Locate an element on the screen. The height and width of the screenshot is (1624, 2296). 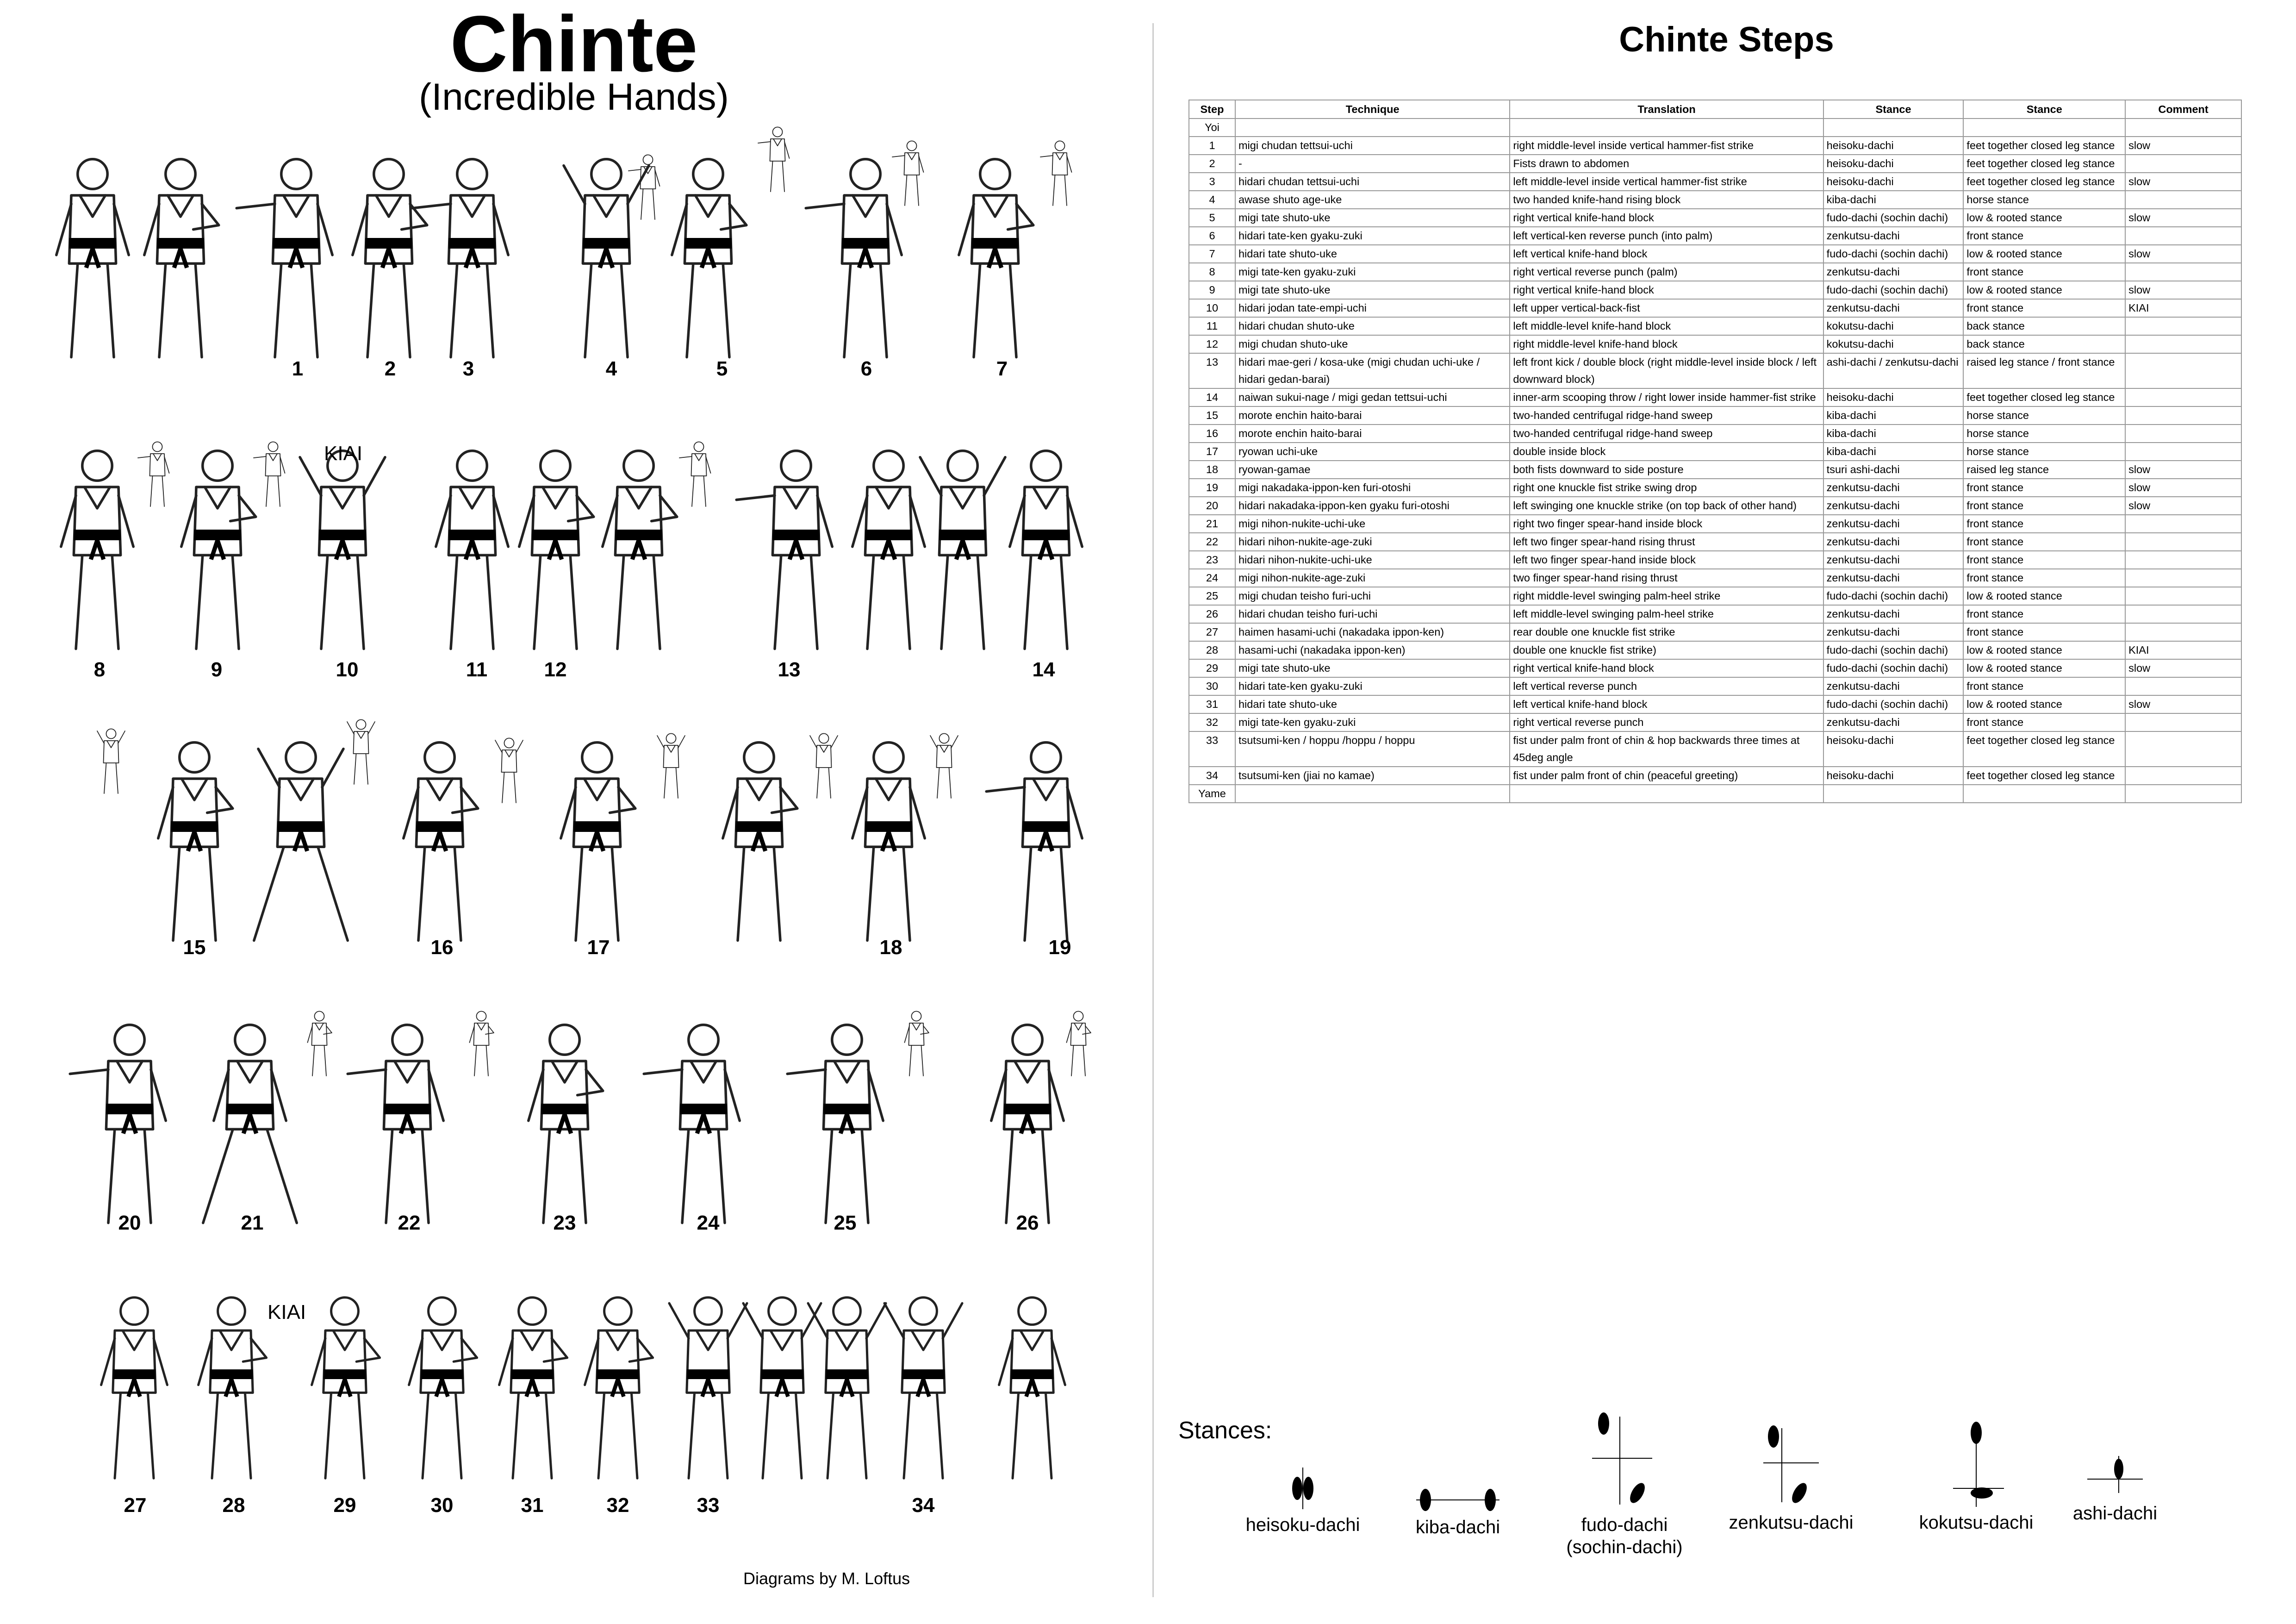
cell-translation: right one knuckle fist strike swing drop is located at coordinates (1666, 487).